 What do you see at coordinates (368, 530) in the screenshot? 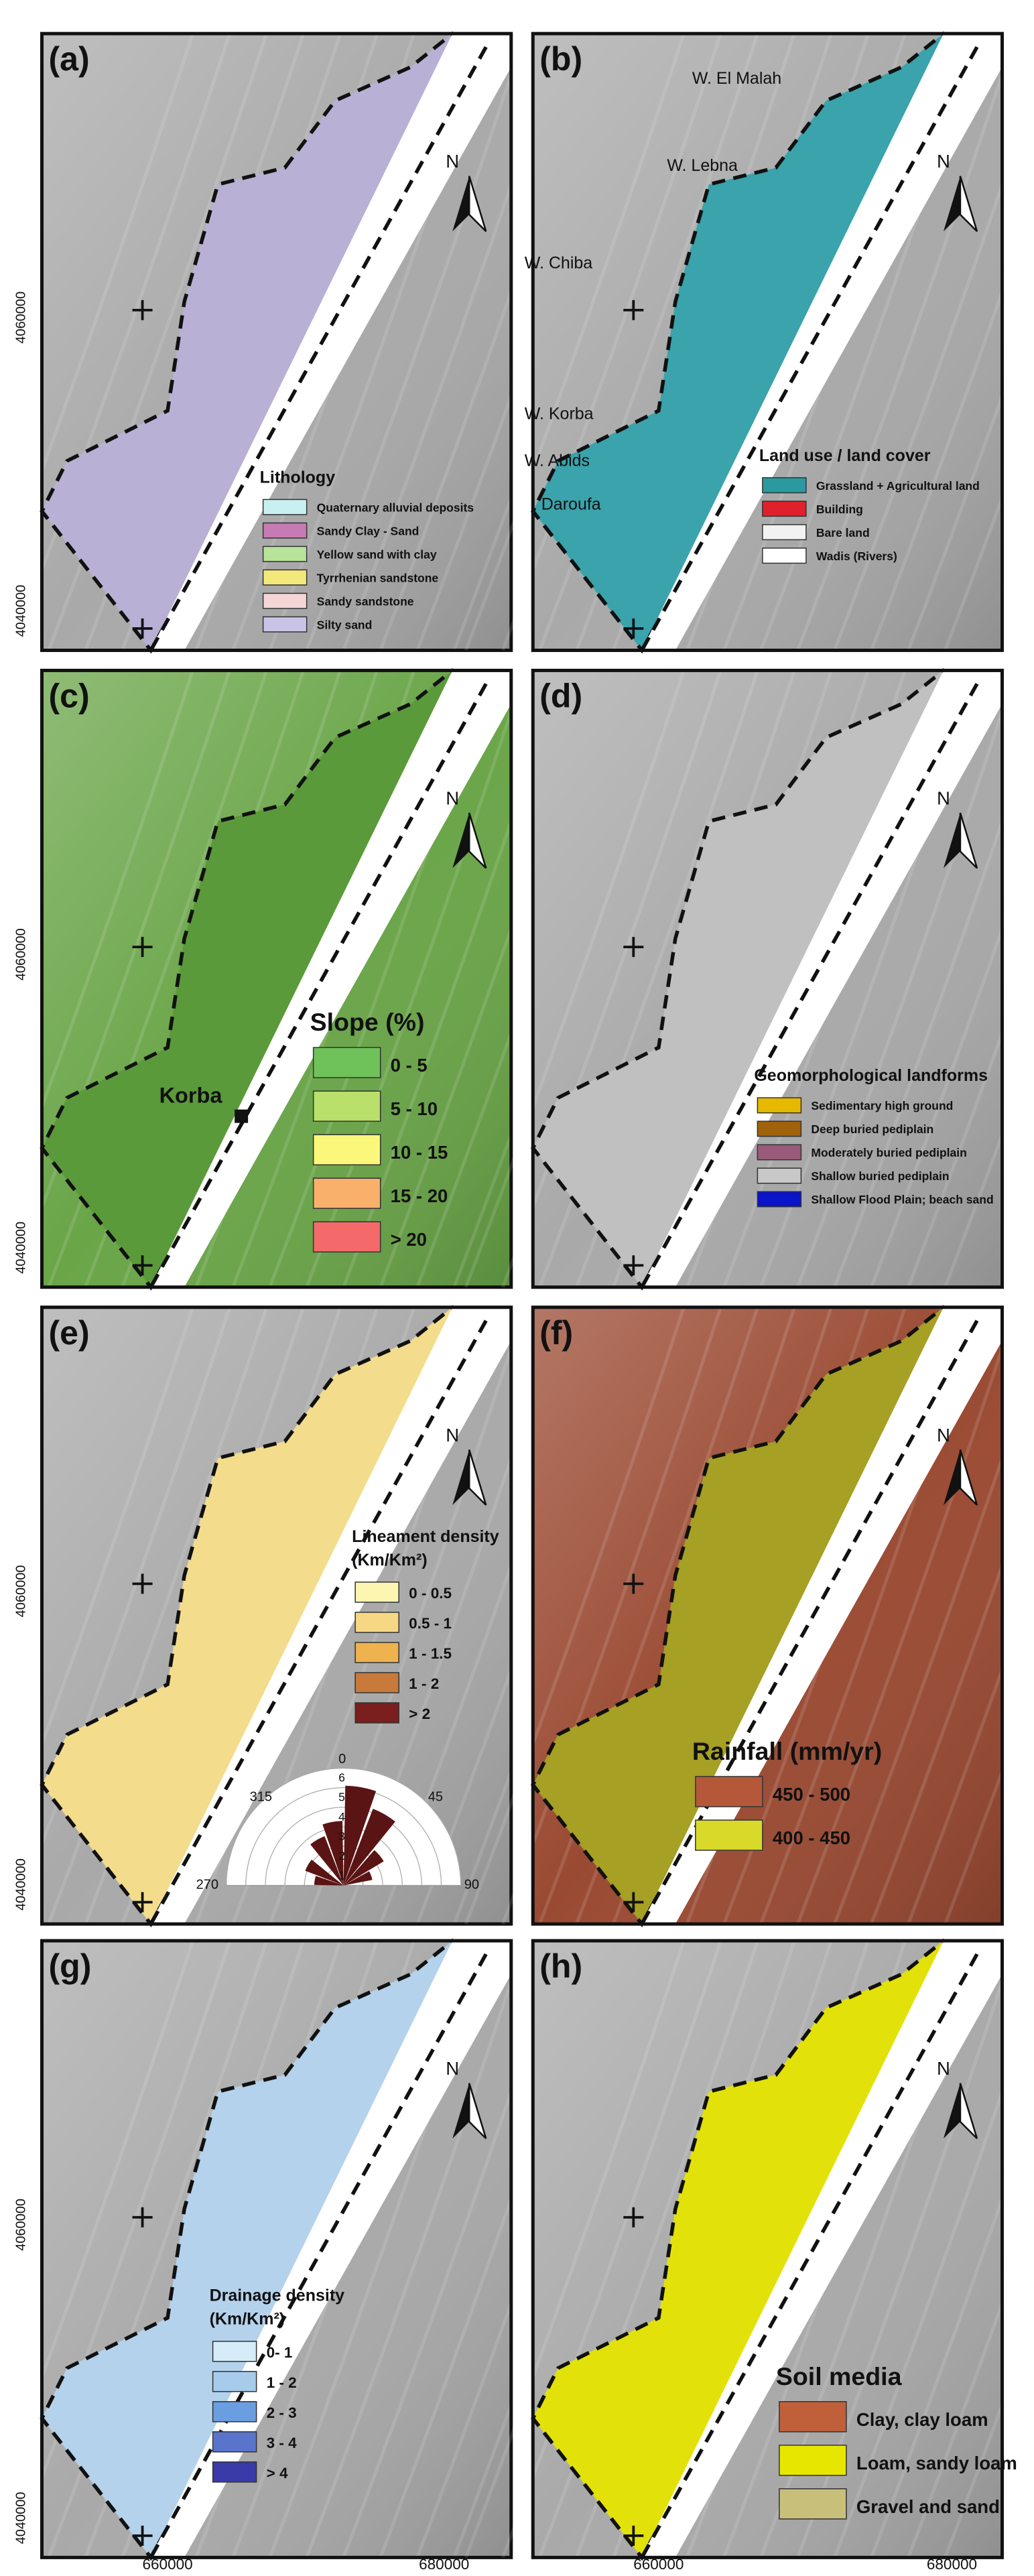
I see `legend-label: Sandy Clay - Sand` at bounding box center [368, 530].